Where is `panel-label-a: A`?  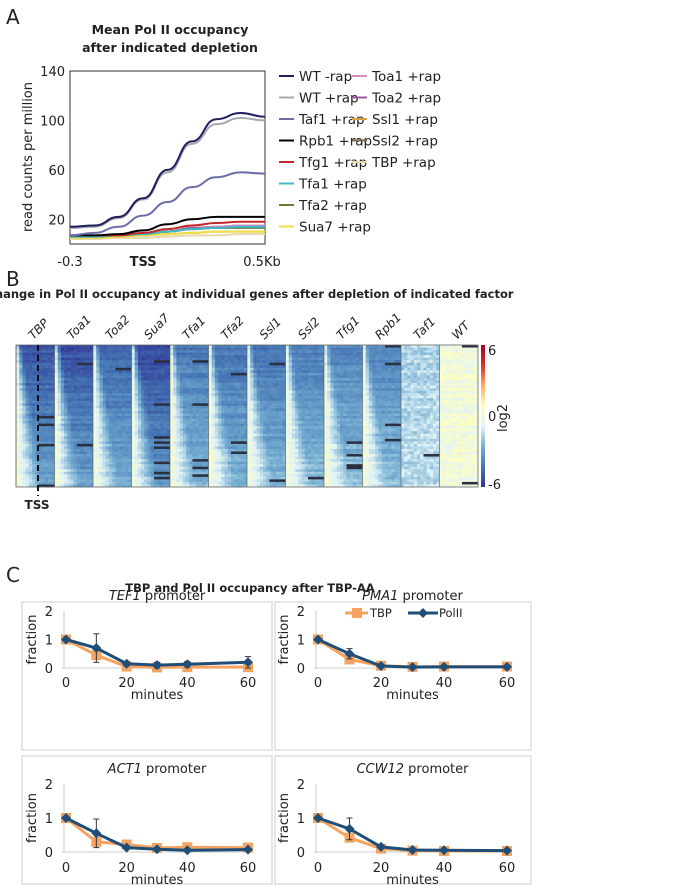
panel-label-a: A is located at coordinates (13, 17).